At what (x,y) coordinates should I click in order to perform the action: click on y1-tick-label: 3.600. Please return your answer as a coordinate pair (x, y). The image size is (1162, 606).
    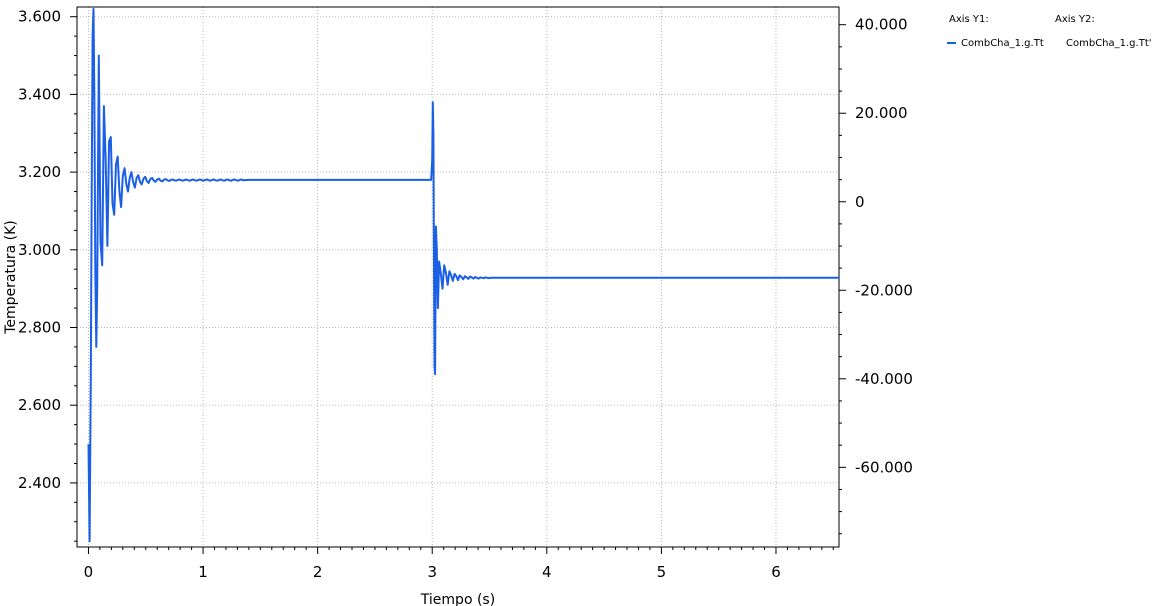
    Looking at the image, I should click on (39, 17).